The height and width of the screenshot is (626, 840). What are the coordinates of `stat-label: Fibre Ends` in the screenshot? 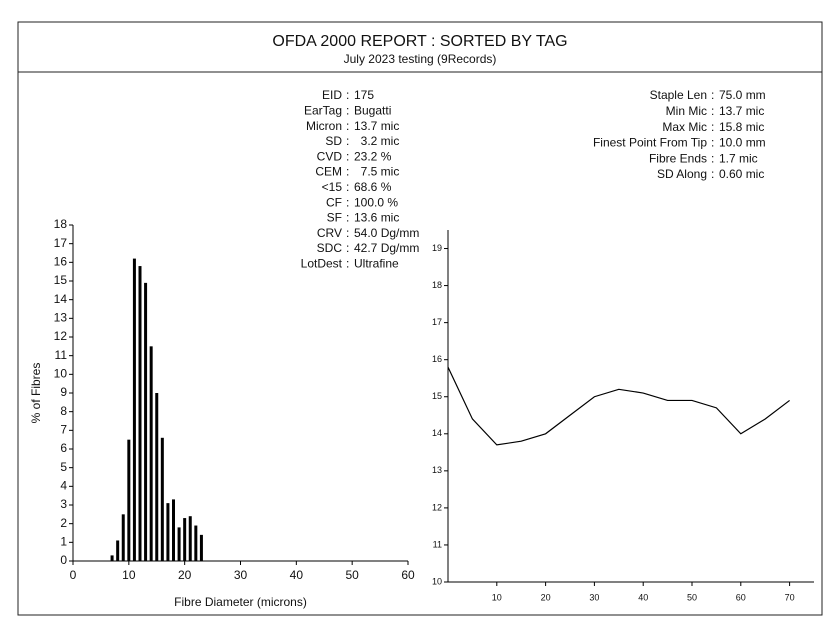 It's located at (678, 158).